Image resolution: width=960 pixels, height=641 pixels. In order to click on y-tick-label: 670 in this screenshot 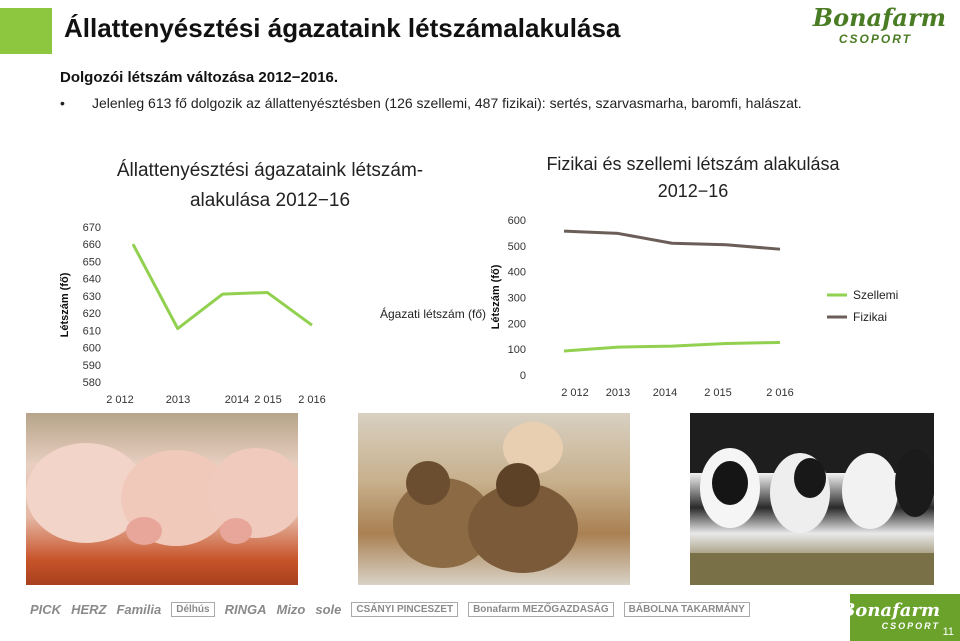, I will do `click(92, 228)`.